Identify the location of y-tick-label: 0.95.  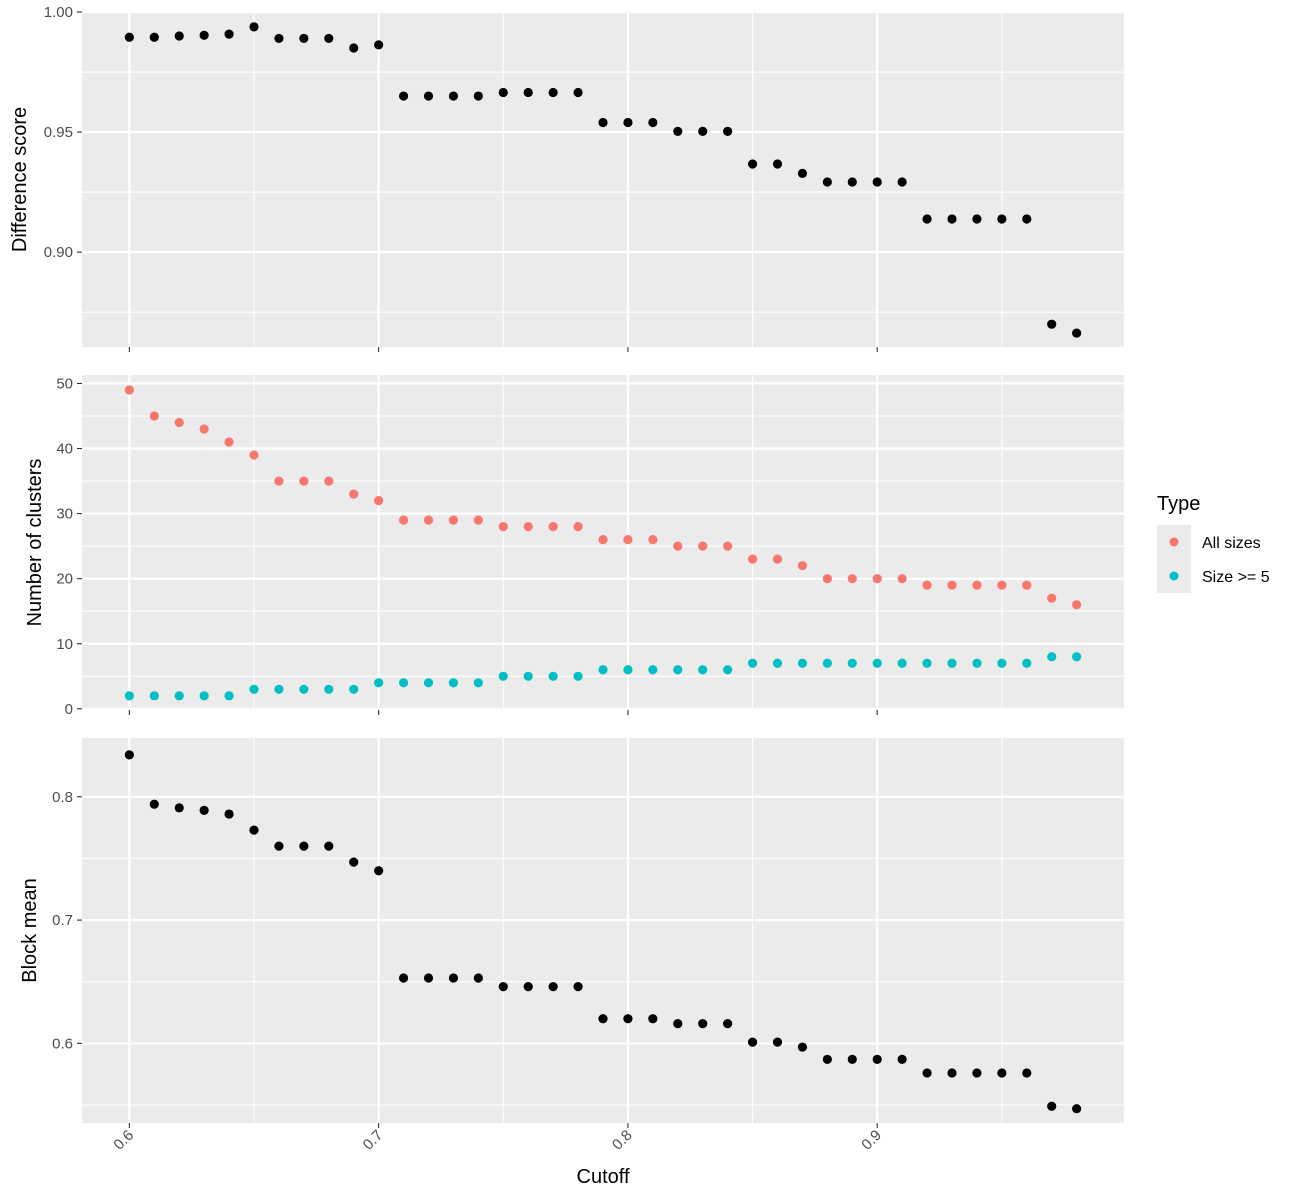
(58, 132).